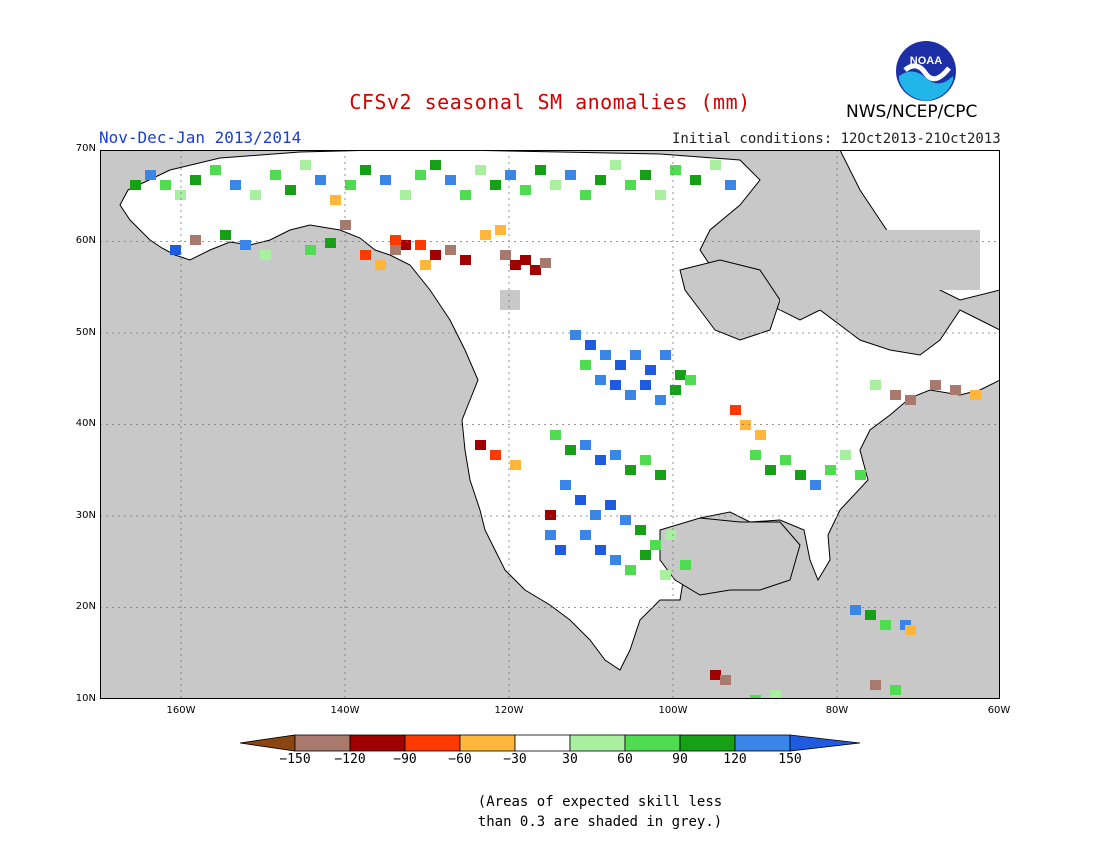 This screenshot has width=1100, height=850. Describe the element at coordinates (926, 61) in the screenshot. I see `logo-text: NOAA` at that location.